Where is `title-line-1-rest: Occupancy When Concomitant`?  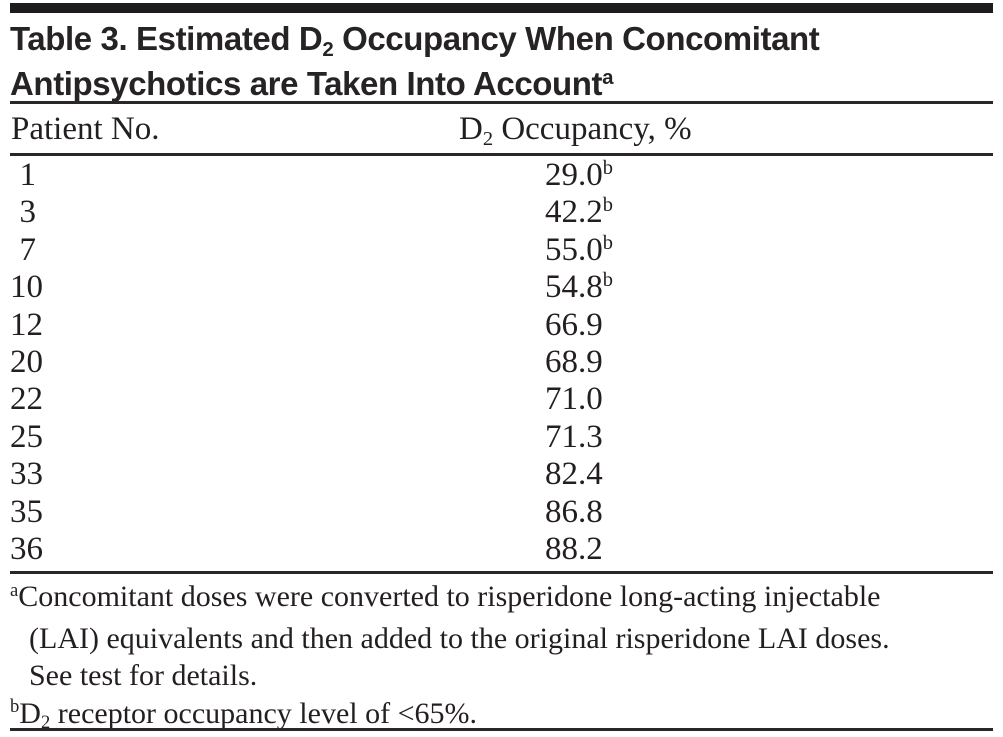
title-line-1-rest: Occupancy When Concomitant is located at coordinates (576, 38).